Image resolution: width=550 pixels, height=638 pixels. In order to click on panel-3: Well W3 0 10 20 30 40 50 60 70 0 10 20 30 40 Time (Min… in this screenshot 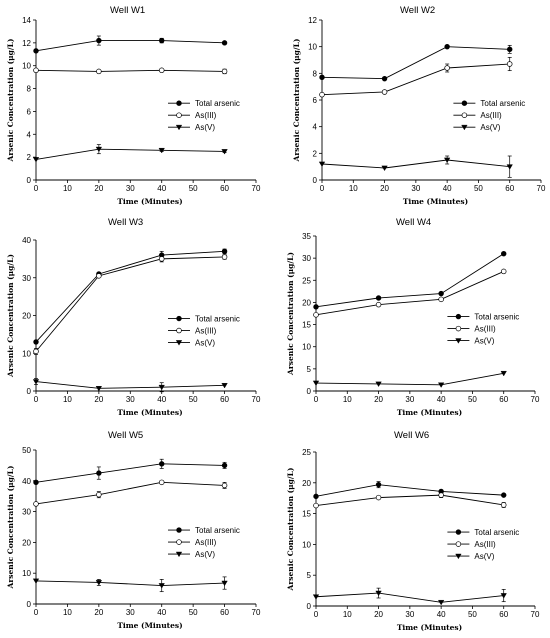, I will do `click(133, 317)`.